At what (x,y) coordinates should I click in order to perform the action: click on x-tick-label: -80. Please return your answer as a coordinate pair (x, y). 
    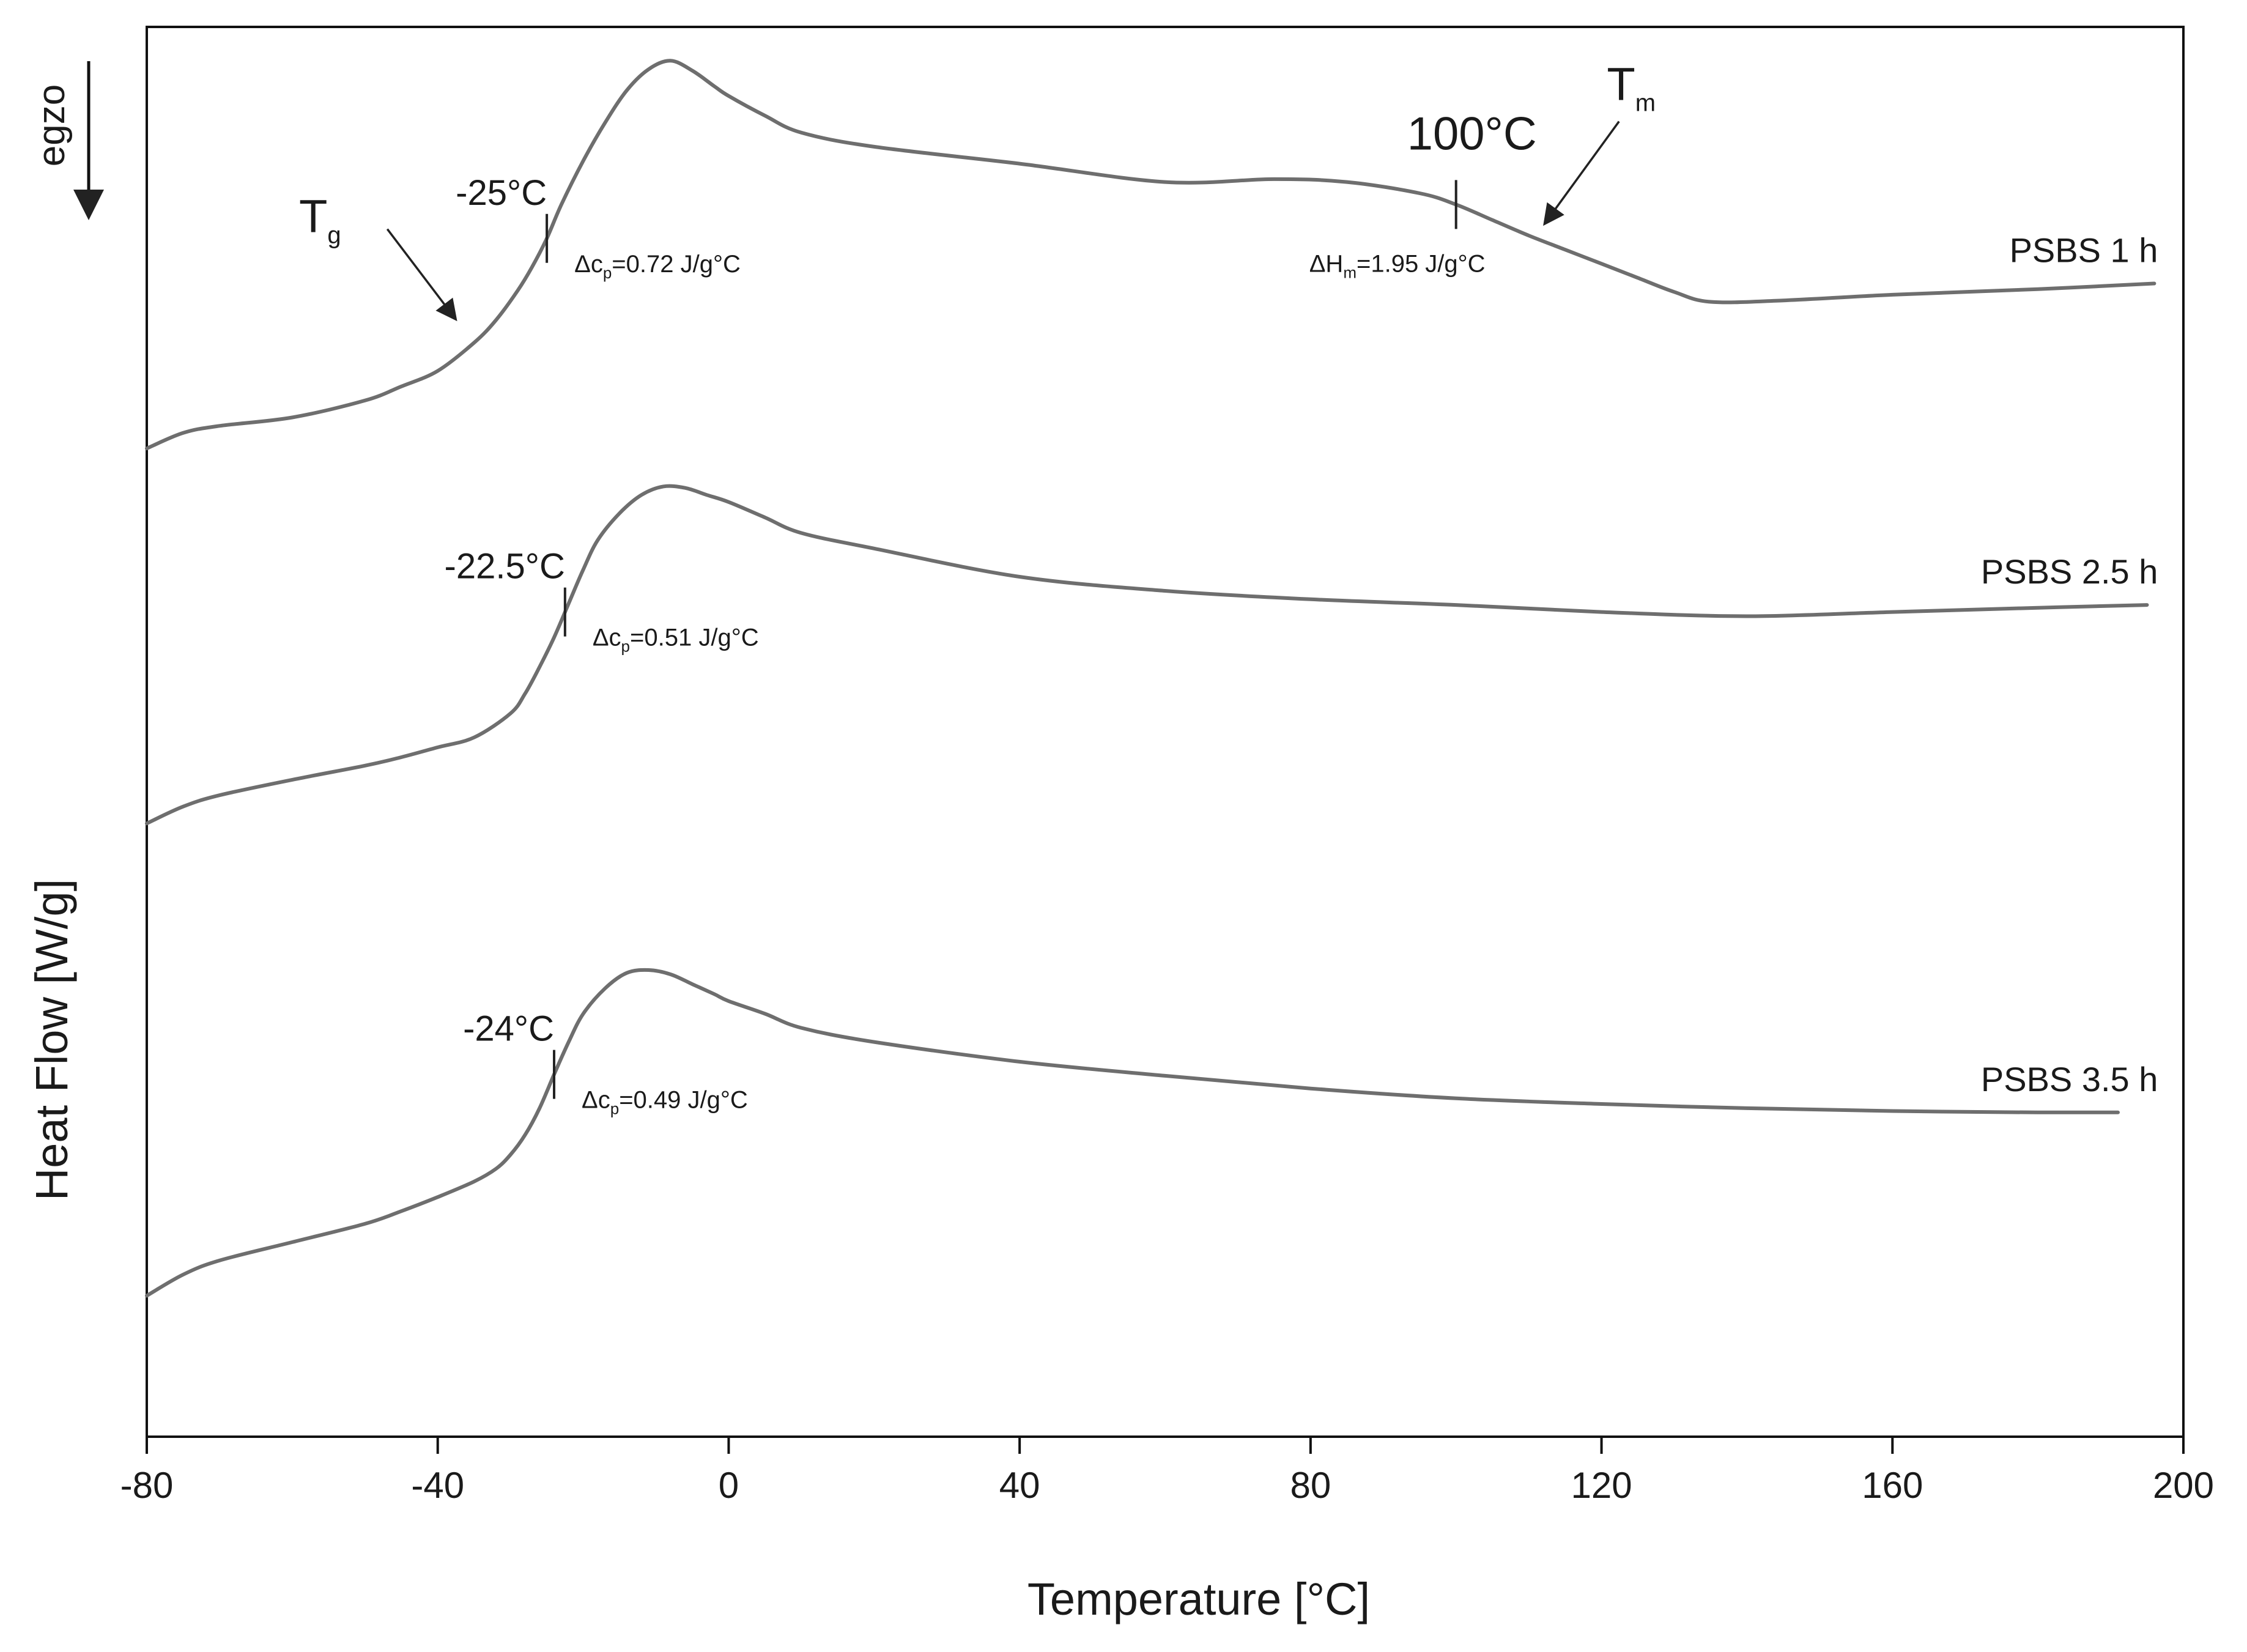
    Looking at the image, I should click on (147, 1485).